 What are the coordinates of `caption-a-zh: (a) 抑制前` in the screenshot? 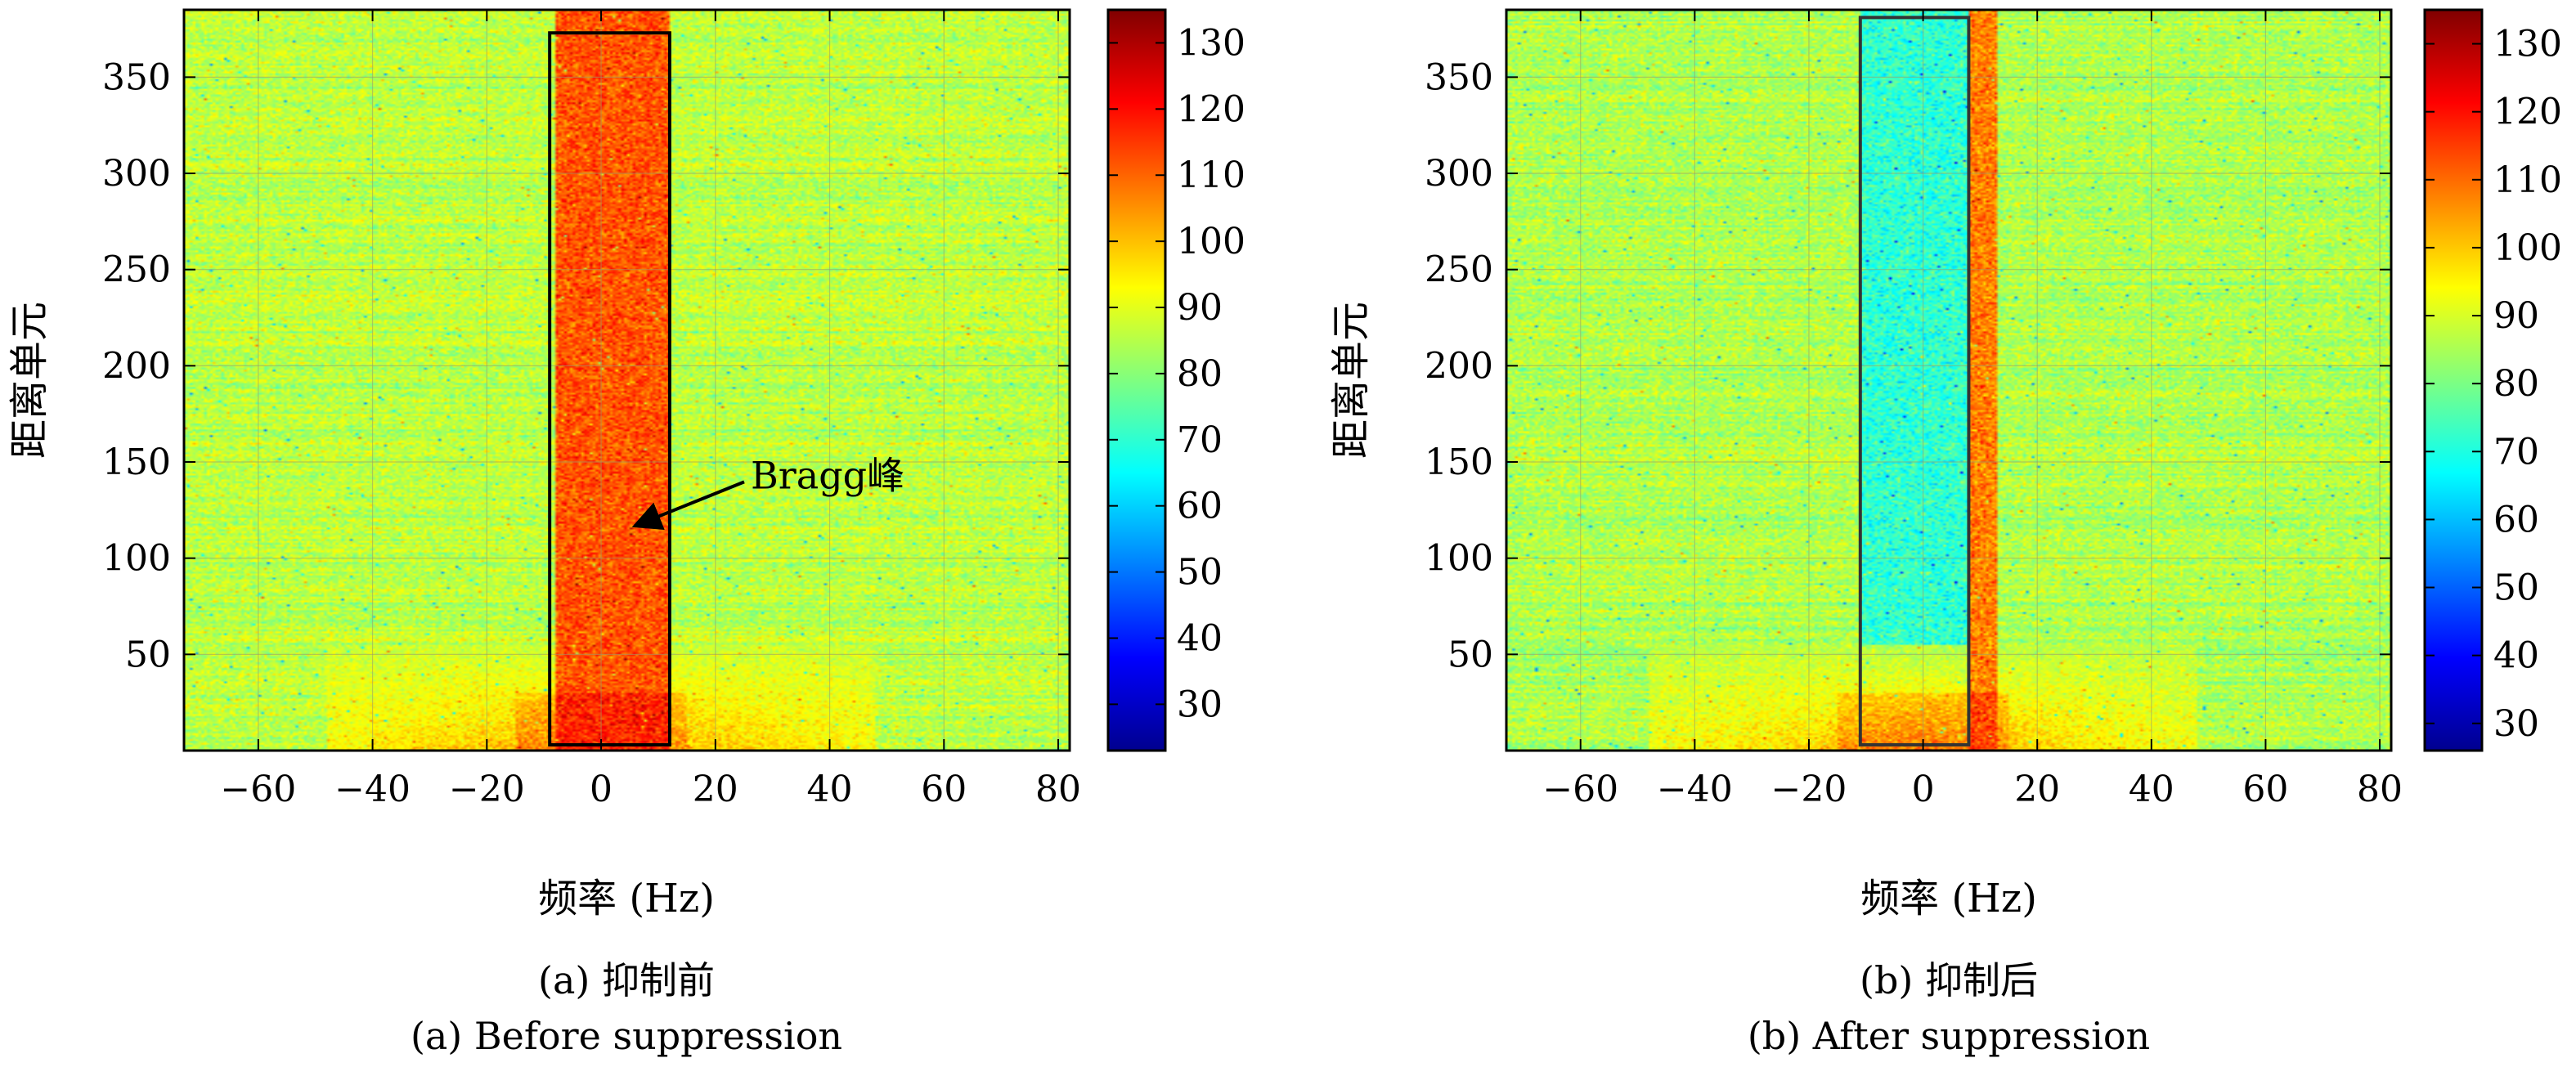 It's located at (626, 980).